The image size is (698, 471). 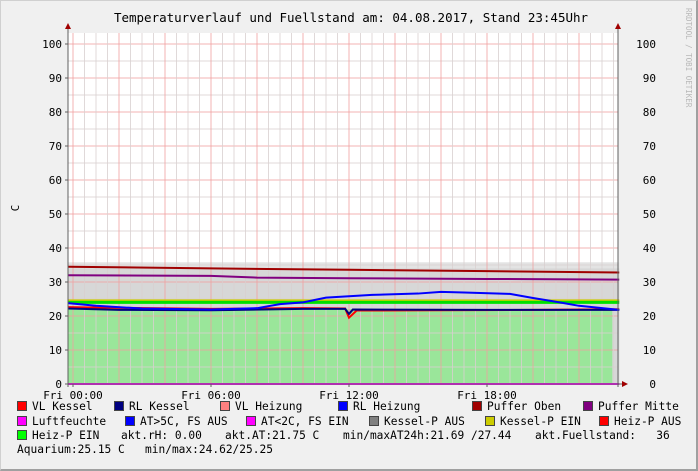 I want to click on y-tick-label-left: 40, so click(x=55, y=248).